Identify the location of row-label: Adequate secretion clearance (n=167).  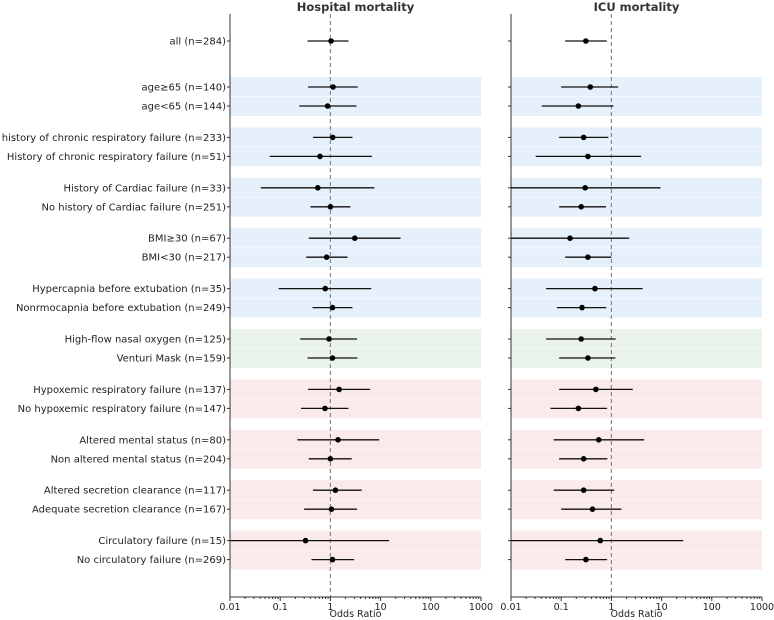
(129, 510).